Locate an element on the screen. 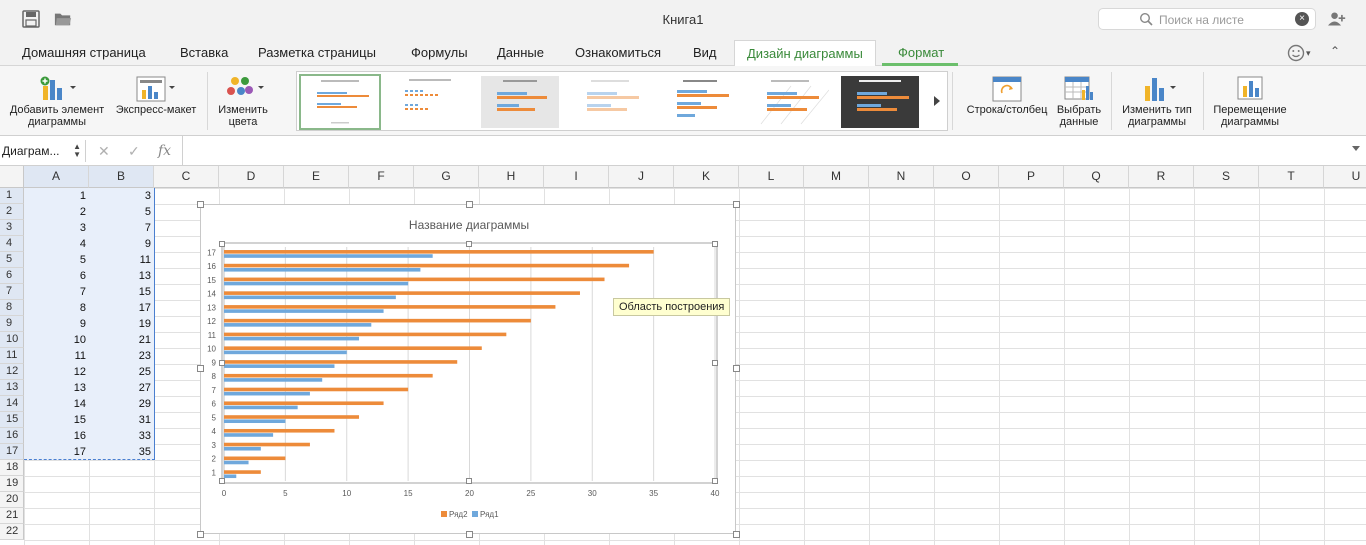 The width and height of the screenshot is (1366, 545). cell-a14: 14 is located at coordinates (79, 404).